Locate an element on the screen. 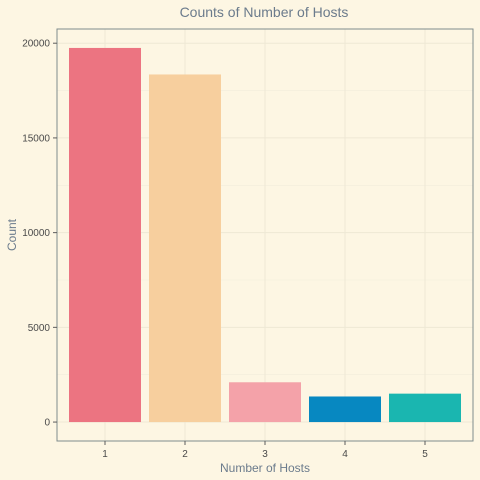  chart-title: Counts of Number of Hosts is located at coordinates (264, 12).